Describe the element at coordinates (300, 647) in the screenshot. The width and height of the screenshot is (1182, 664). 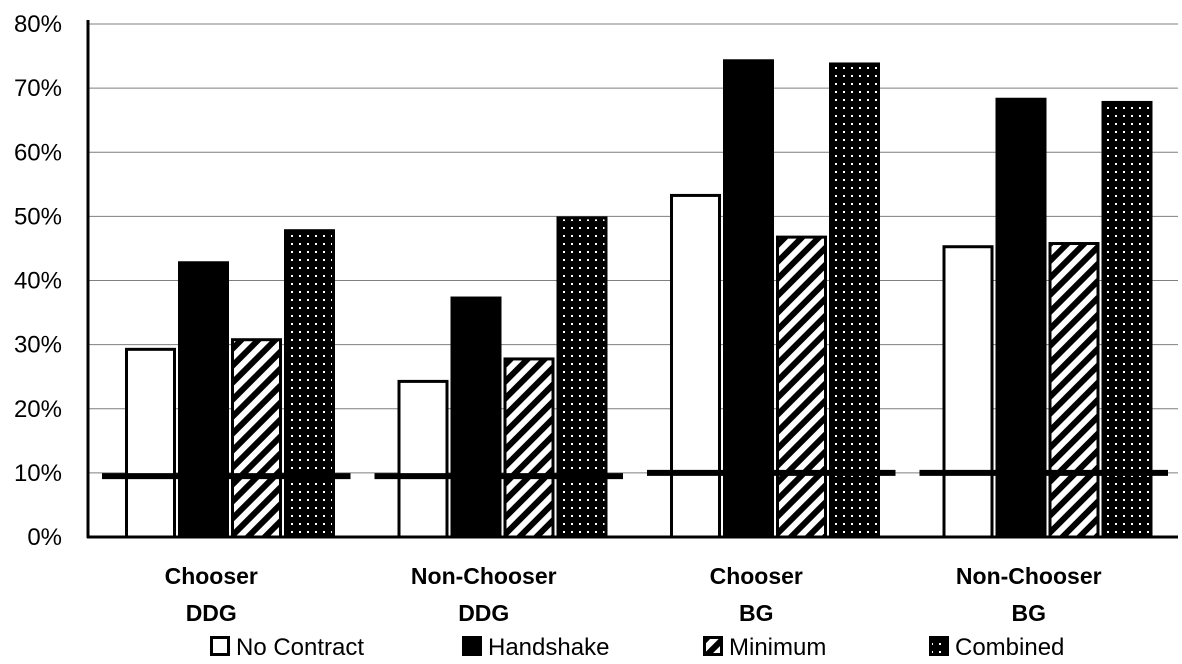
I see `legend-label-no-contract: No Contract` at that location.